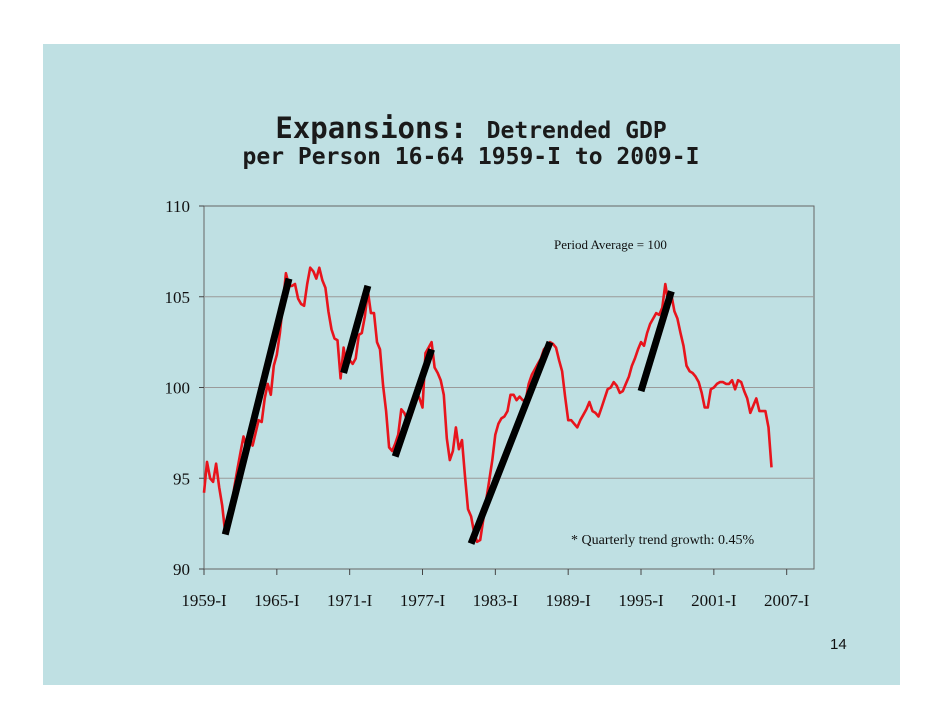  Describe the element at coordinates (714, 600) in the screenshot. I see `x-tick-label: 2001-I` at that location.